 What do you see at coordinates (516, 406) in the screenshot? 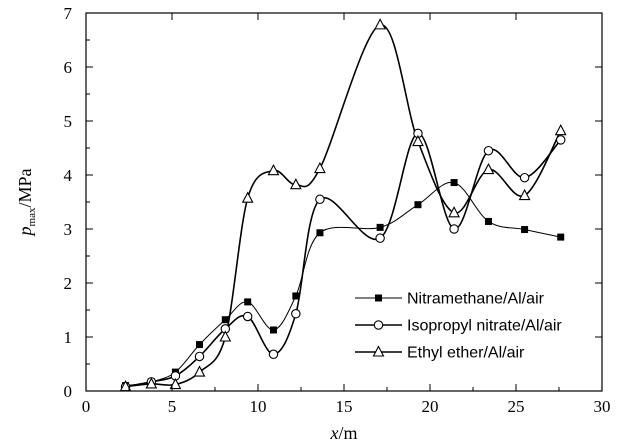
I see `x-tick-label: 25` at bounding box center [516, 406].